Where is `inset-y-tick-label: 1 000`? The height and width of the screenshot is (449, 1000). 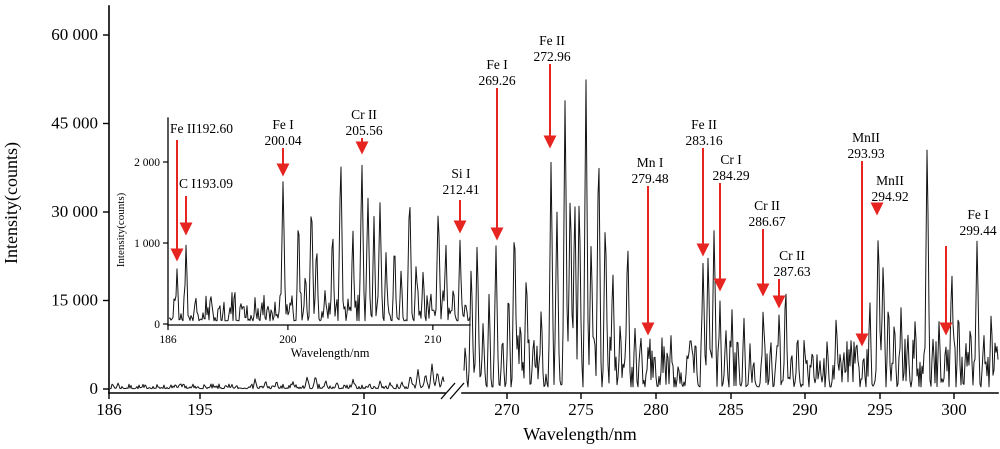
inset-y-tick-label: 1 000 is located at coordinates (147, 244).